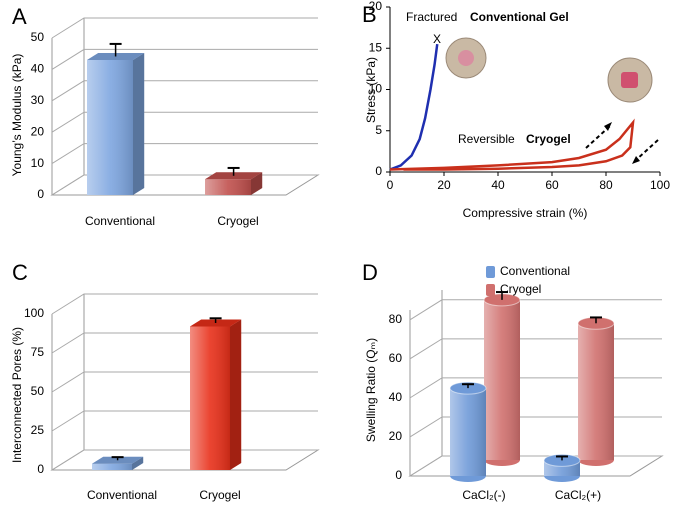 Image resolution: width=677 pixels, height=509 pixels. Describe the element at coordinates (630, 80) in the screenshot. I see `photo-cryogel` at that location.